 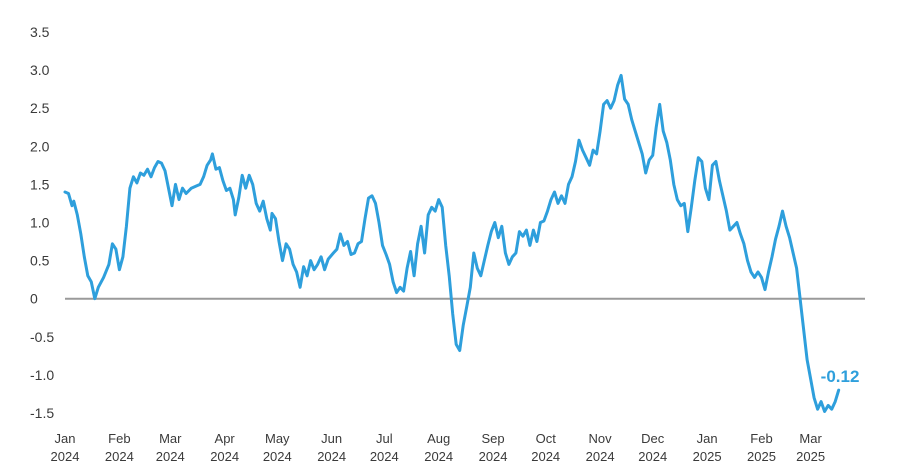 What do you see at coordinates (331, 438) in the screenshot?
I see `x-tick-month: Jun` at bounding box center [331, 438].